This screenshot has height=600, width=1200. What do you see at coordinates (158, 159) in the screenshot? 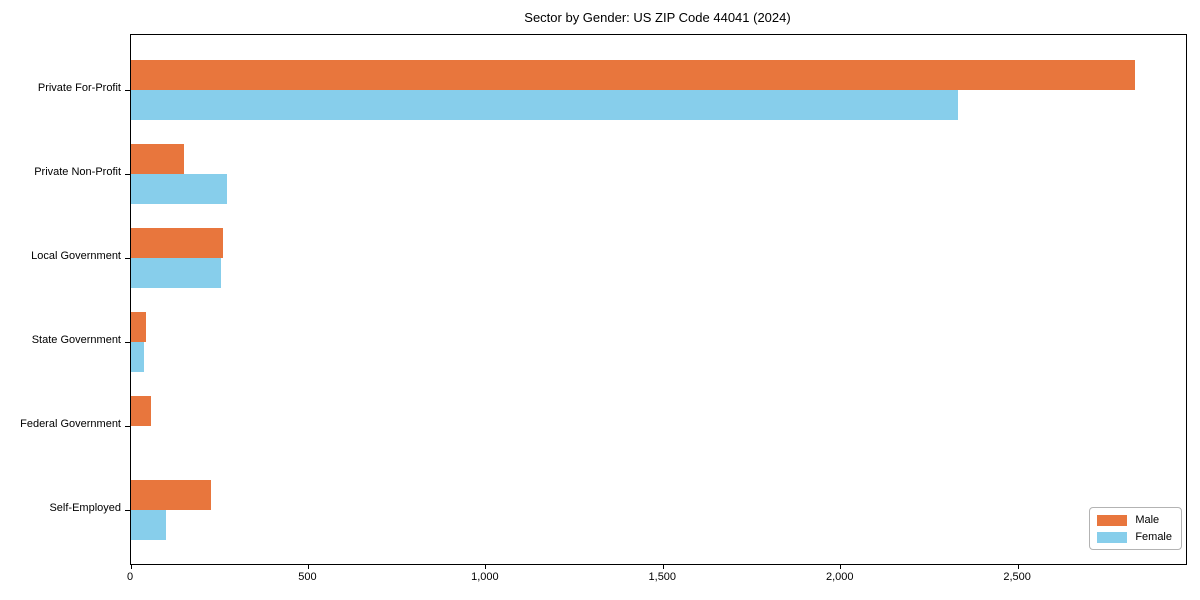
I see `bar-male-private-non-profit` at bounding box center [158, 159].